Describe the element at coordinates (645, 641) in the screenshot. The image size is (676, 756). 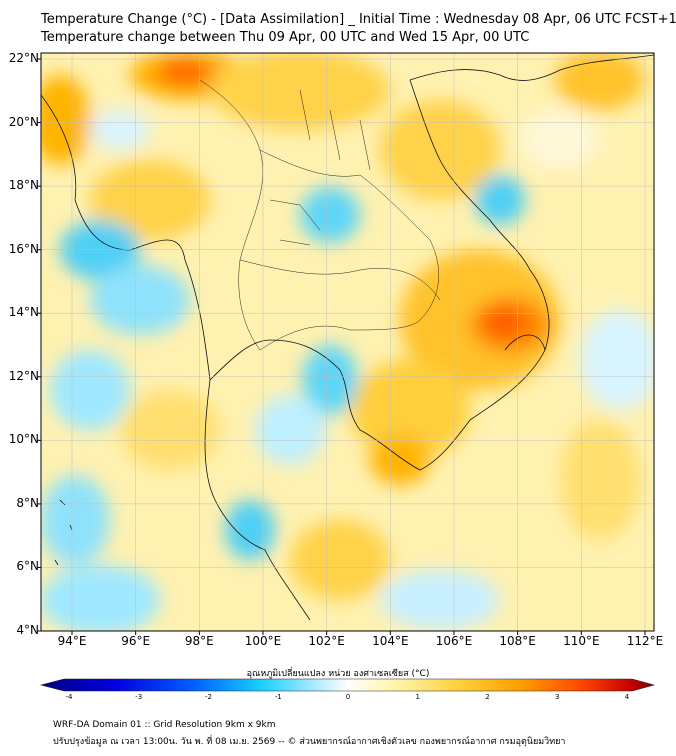
I see `lon-label: 112°E` at that location.